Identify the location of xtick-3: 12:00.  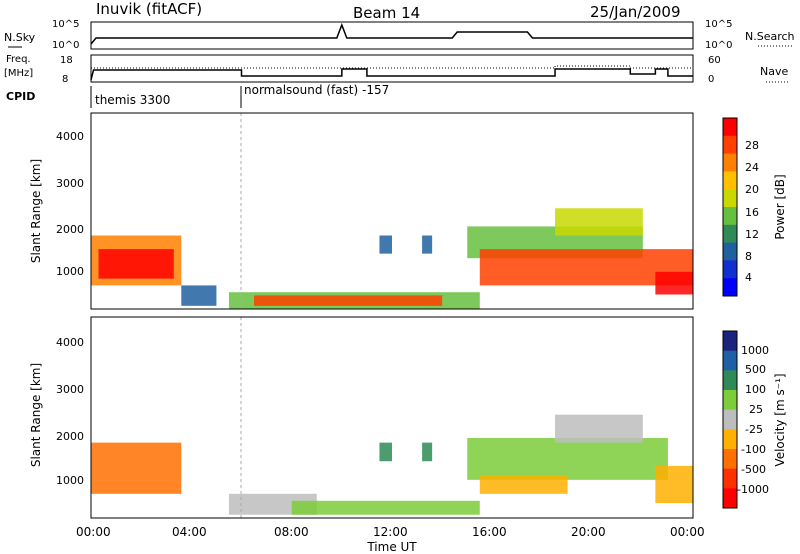
(390, 532).